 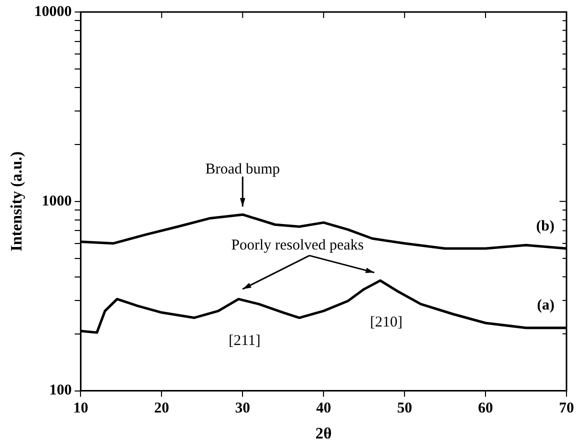 I want to click on y-tick-label: 10000, so click(x=53, y=12).